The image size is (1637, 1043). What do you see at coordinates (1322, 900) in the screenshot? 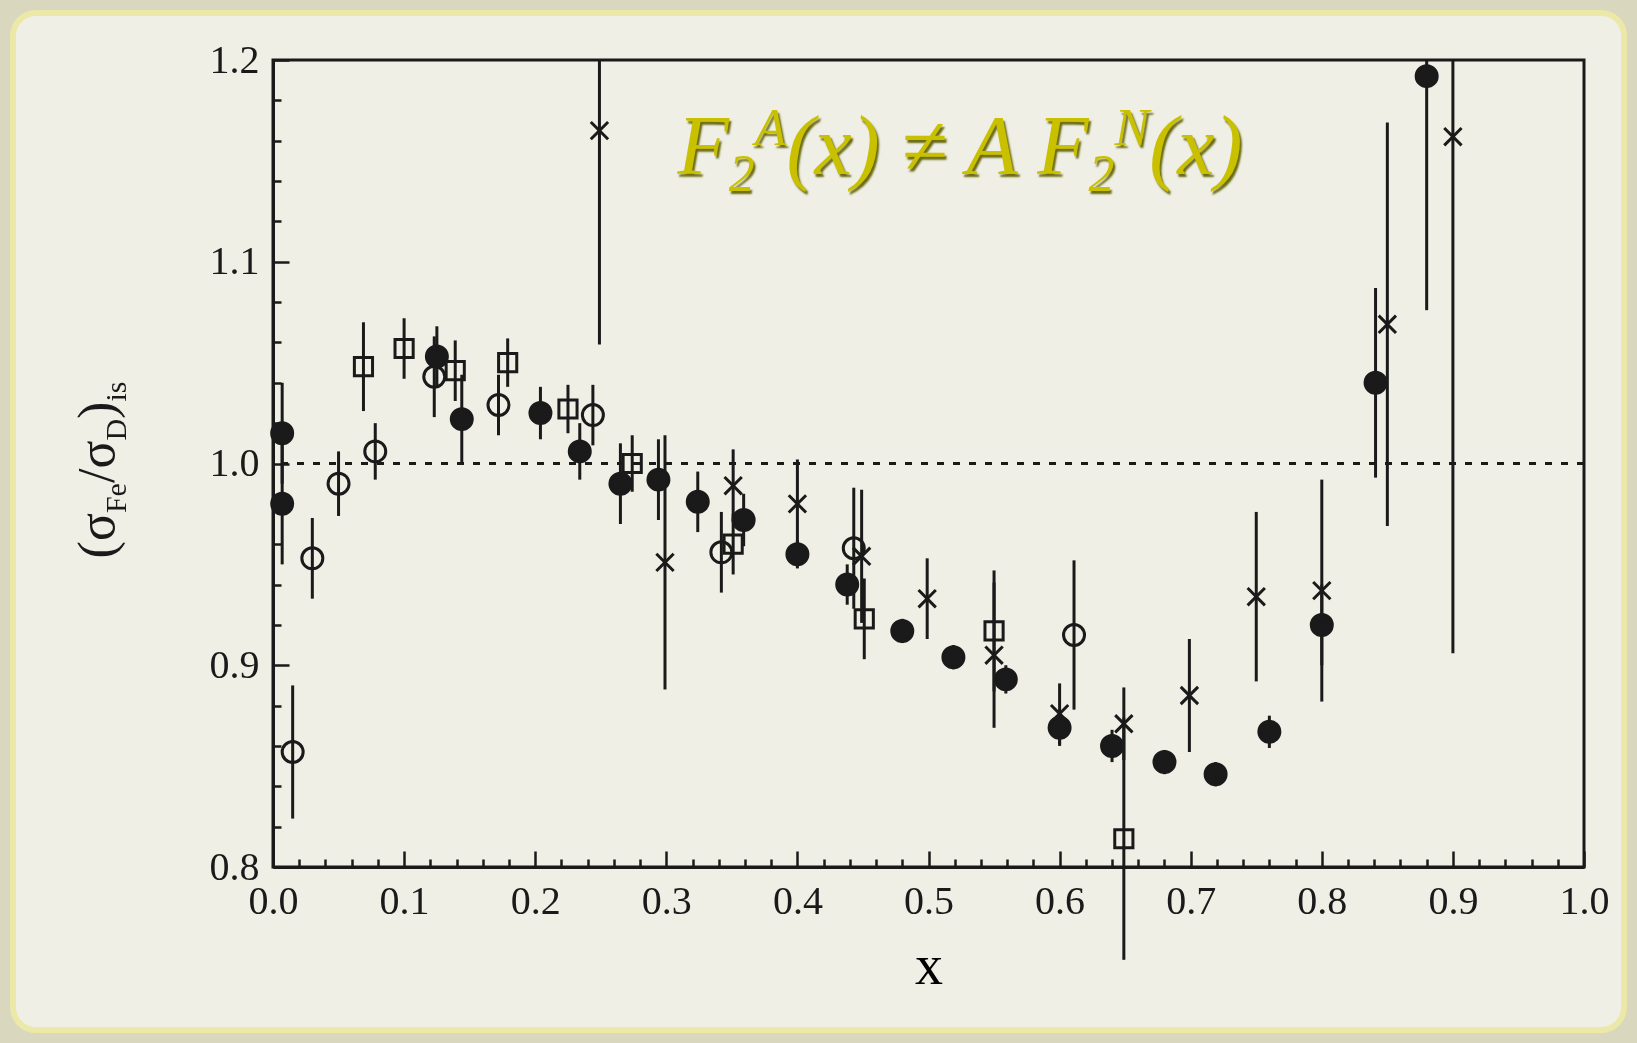
I see `x-tick-label: 0.8` at bounding box center [1322, 900].